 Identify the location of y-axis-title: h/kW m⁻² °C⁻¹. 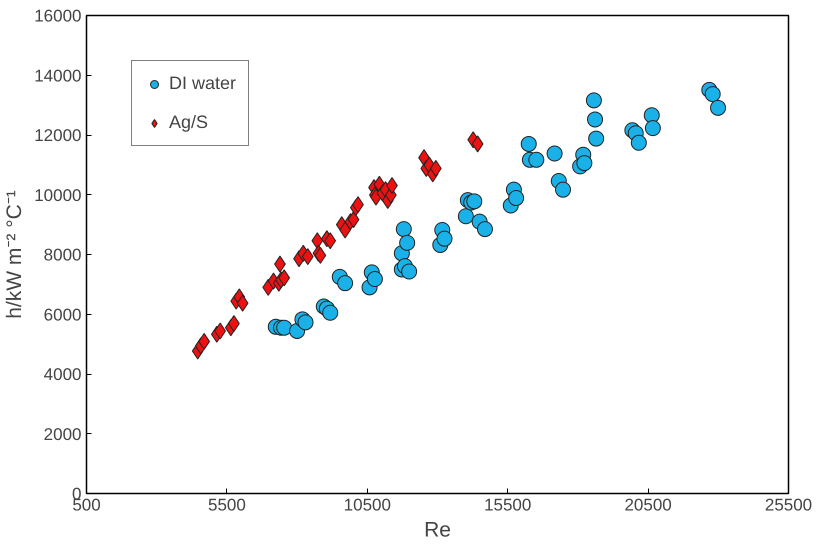
(14, 254).